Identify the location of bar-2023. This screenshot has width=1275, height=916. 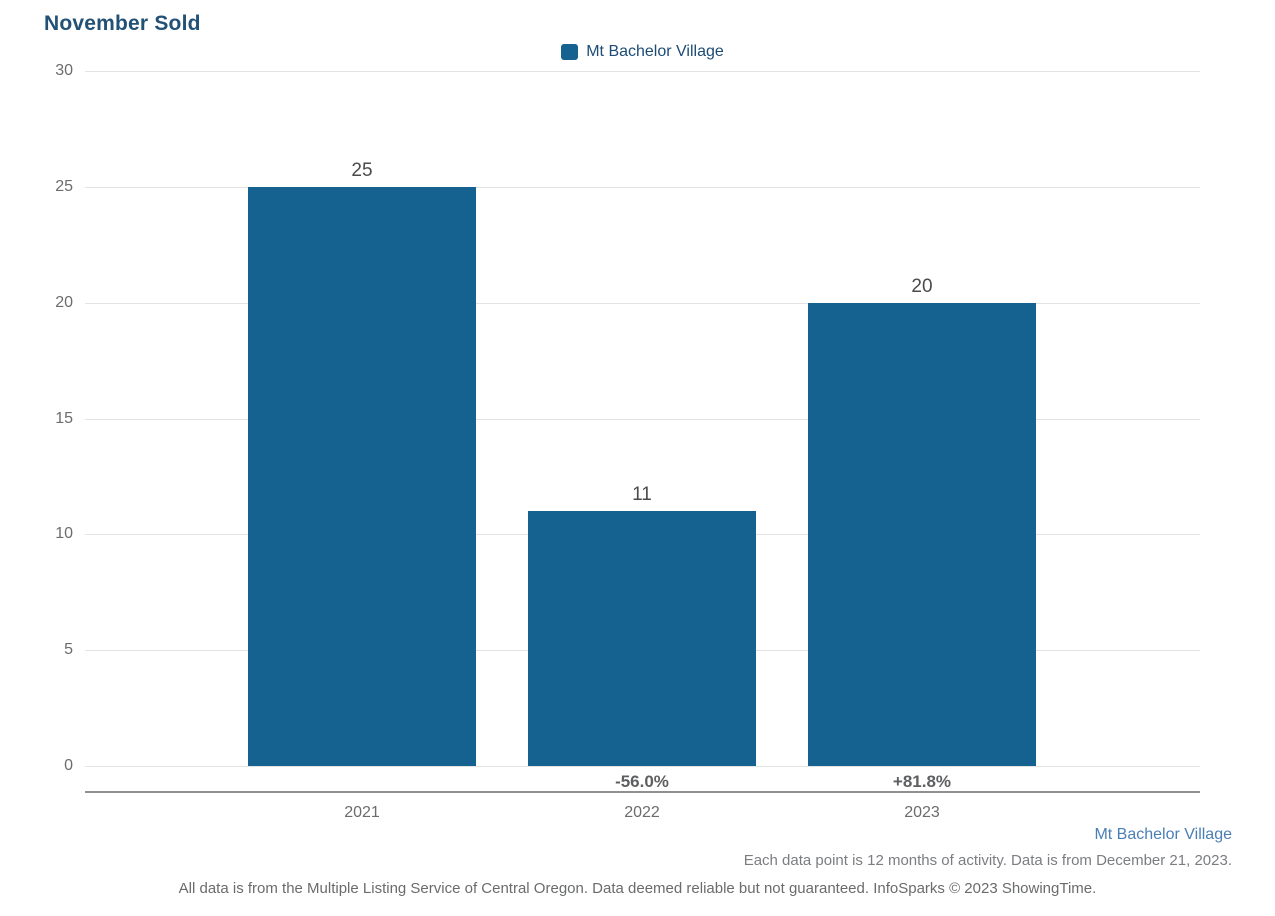
(922, 534).